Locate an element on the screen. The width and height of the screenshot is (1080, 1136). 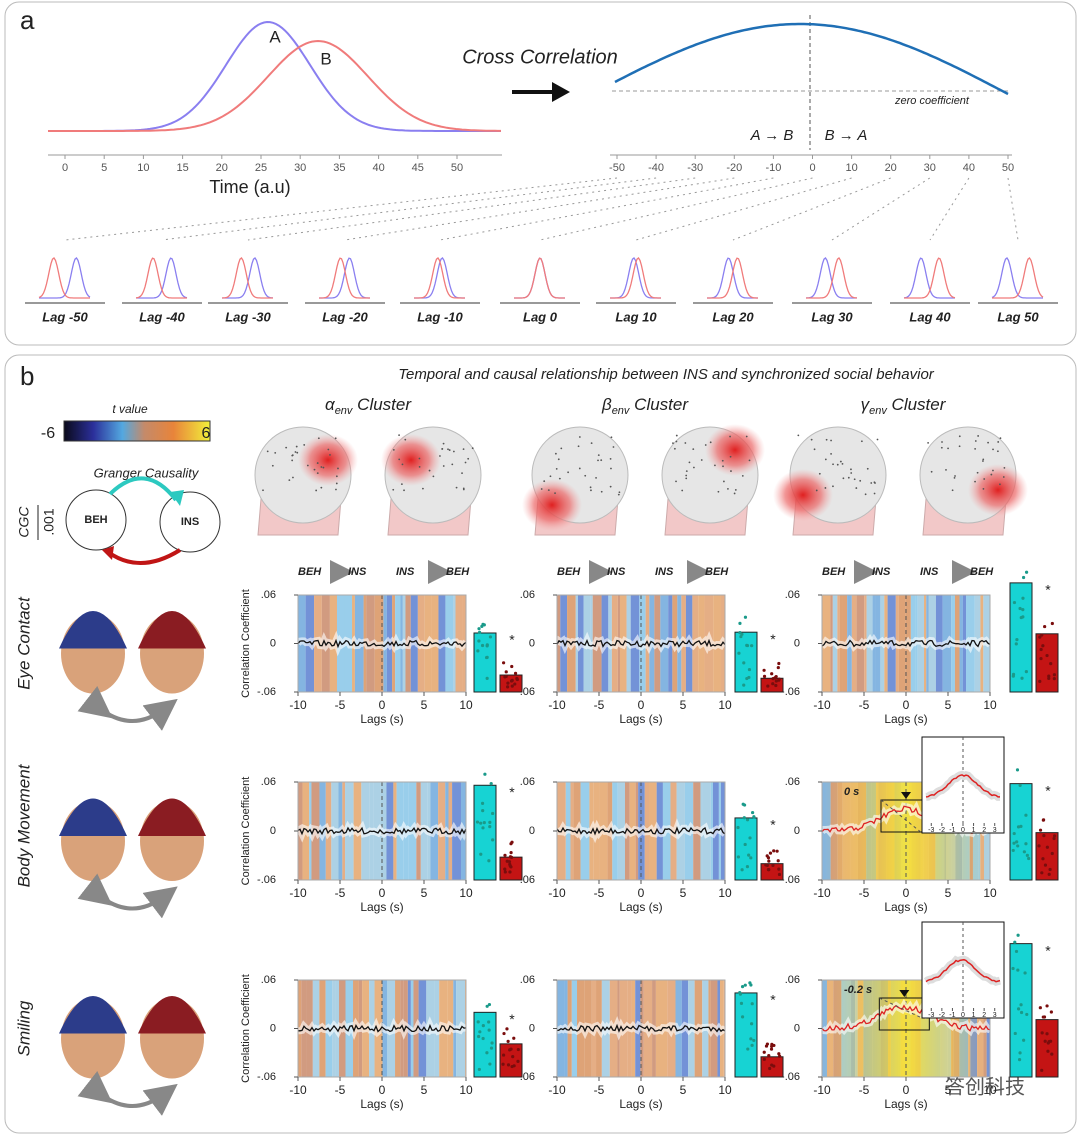
inset-tick-label: -1 is located at coordinates (952, 830).